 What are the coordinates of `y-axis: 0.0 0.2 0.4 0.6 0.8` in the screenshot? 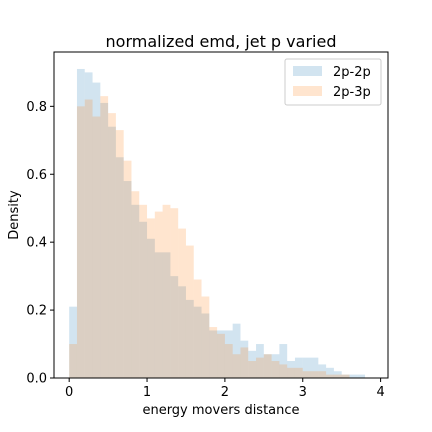 It's located at (40, 243).